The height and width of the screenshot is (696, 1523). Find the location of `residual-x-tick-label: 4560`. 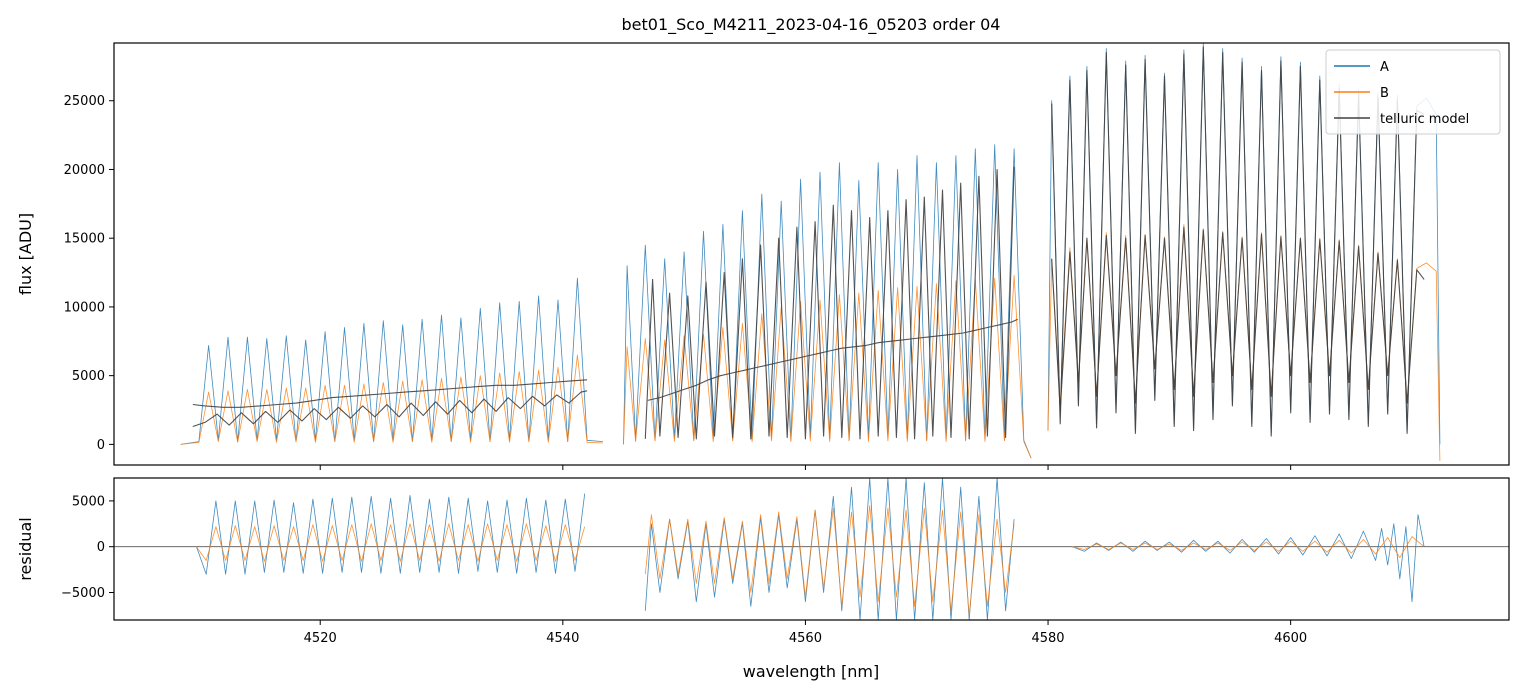

residual-x-tick-label: 4560 is located at coordinates (805, 638).